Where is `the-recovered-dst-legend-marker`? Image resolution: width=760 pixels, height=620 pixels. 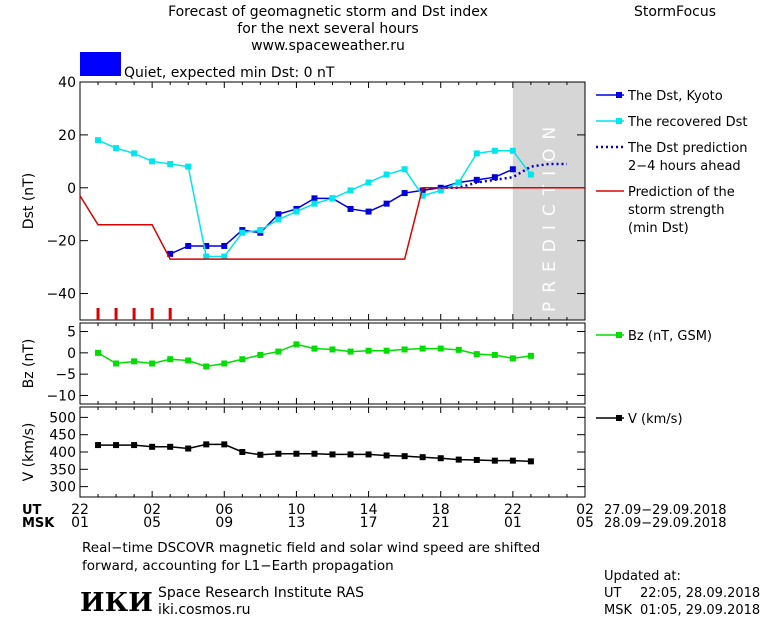 the-recovered-dst-legend-marker is located at coordinates (619, 121).